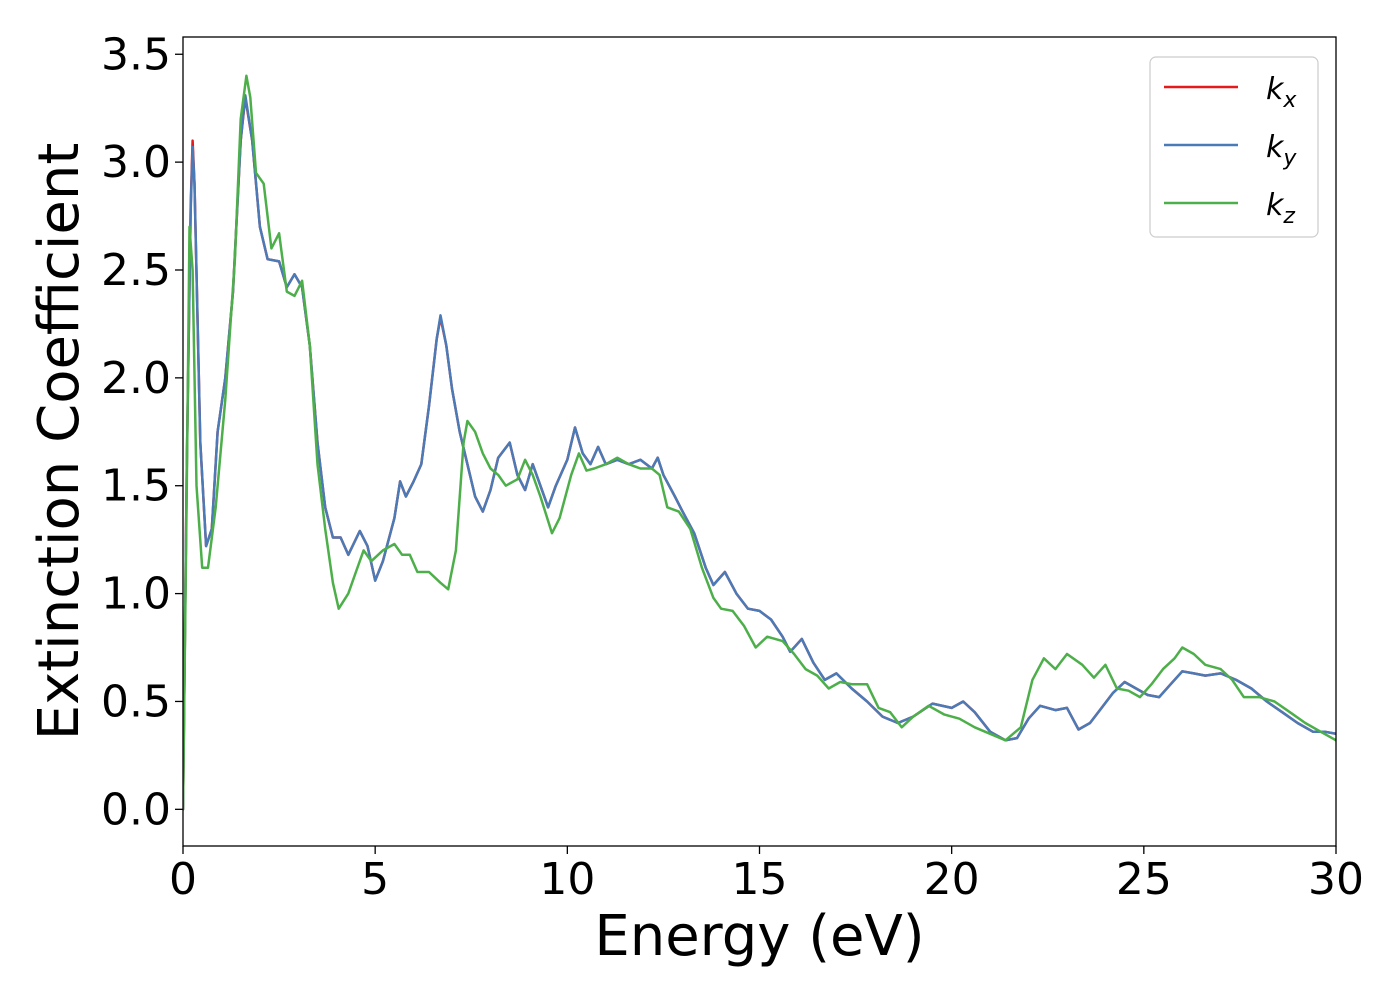 The width and height of the screenshot is (1400, 1004). I want to click on y-tick-label: 1.0, so click(136, 594).